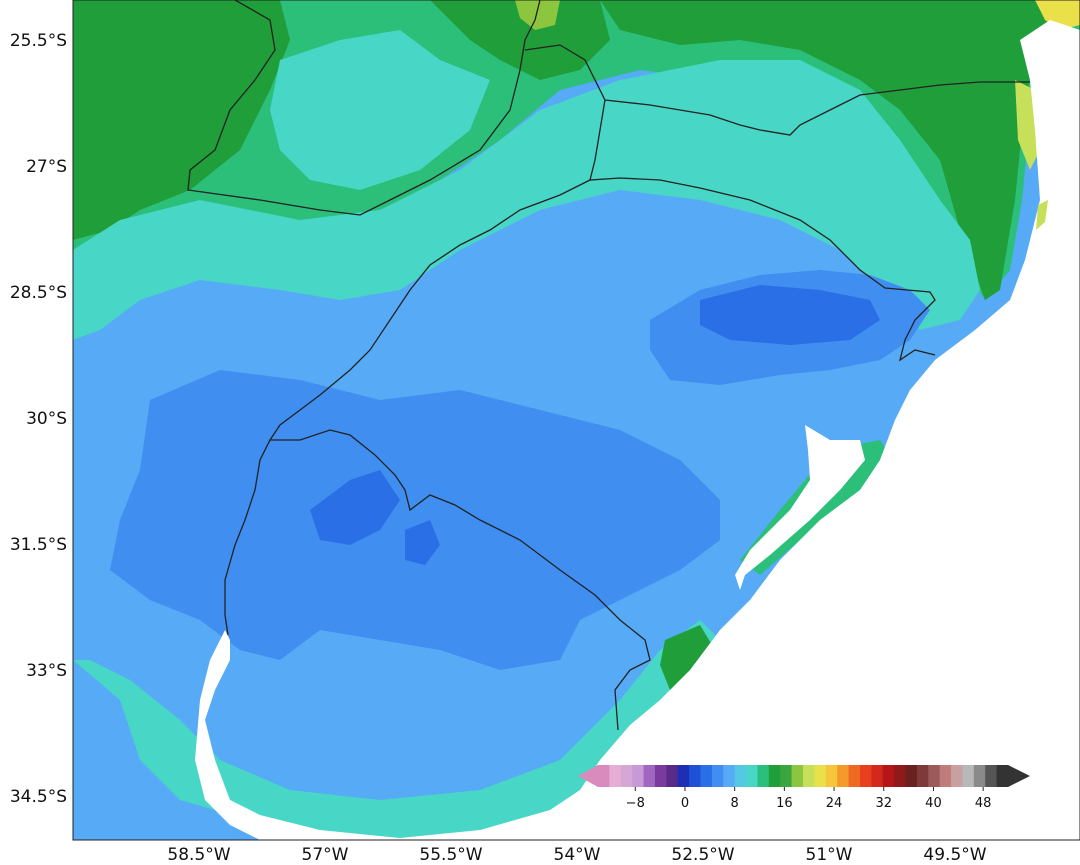  Describe the element at coordinates (800, 507) in the screenshot. I see `lagoon` at that location.